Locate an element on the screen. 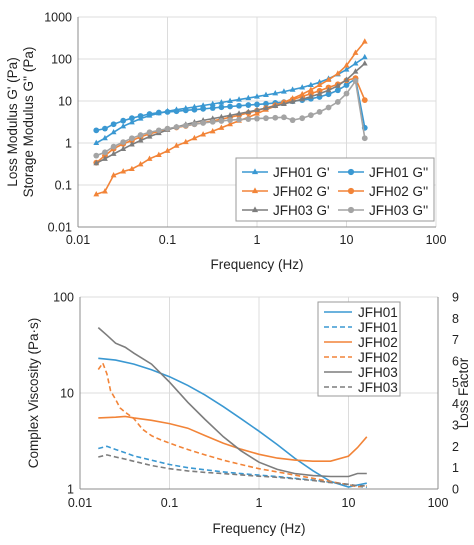 This screenshot has height=545, width=474. legend-label: JFH03 is located at coordinates (378, 387).